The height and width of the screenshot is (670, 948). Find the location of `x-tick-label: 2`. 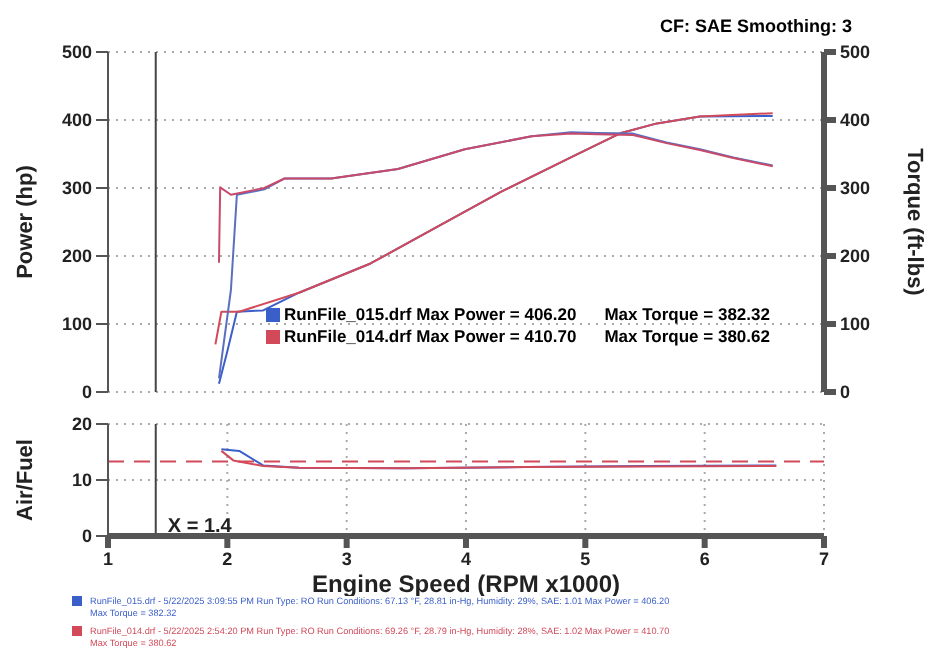

x-tick-label: 2 is located at coordinates (227, 558).